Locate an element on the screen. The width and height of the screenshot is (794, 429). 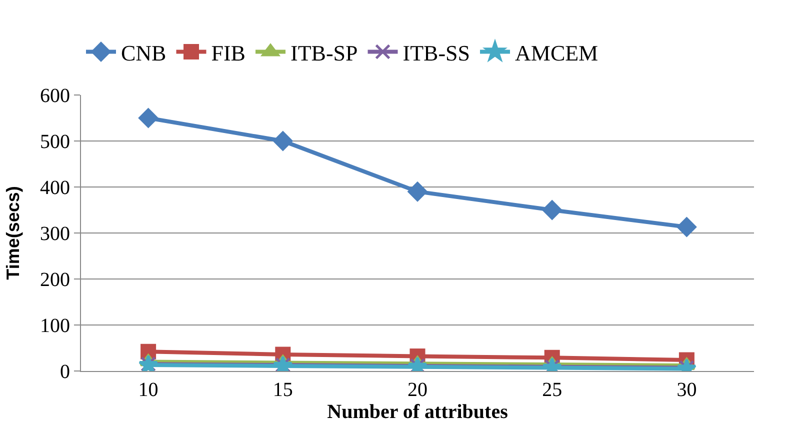
y-tick-label: 300 is located at coordinates (55, 234).